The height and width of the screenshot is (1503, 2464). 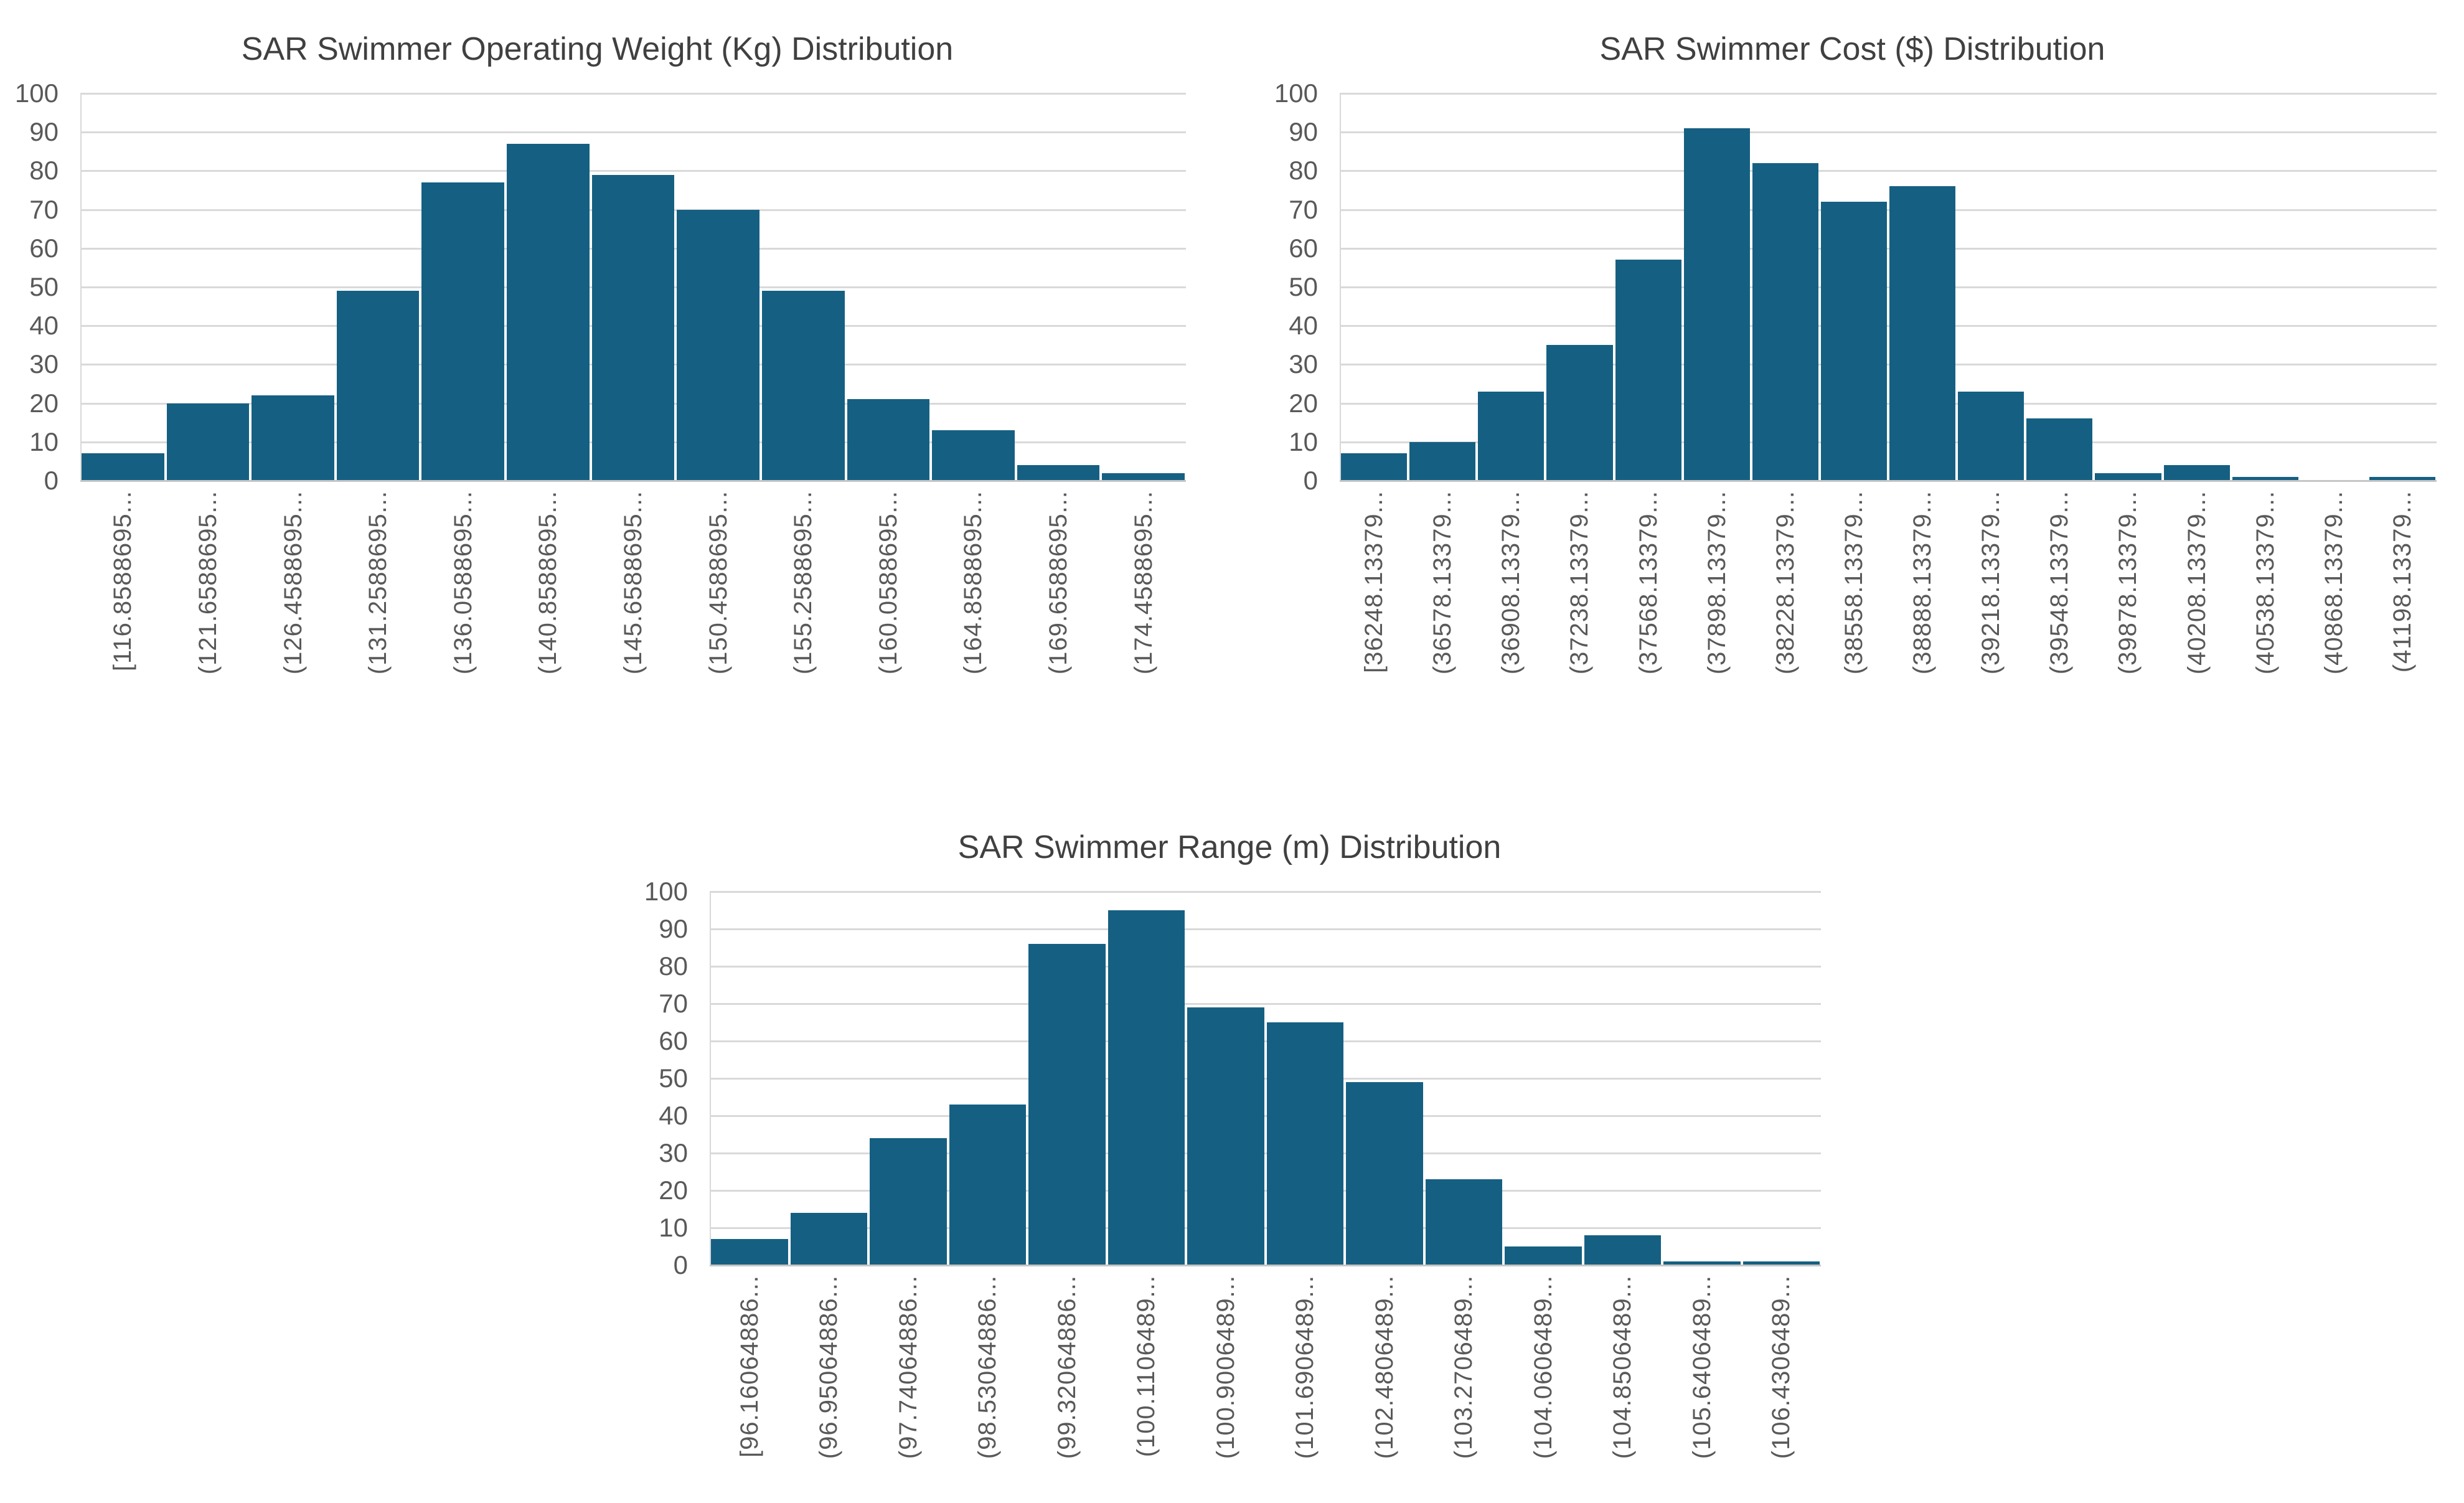 What do you see at coordinates (36, 93) in the screenshot?
I see `y-tick-label: 100` at bounding box center [36, 93].